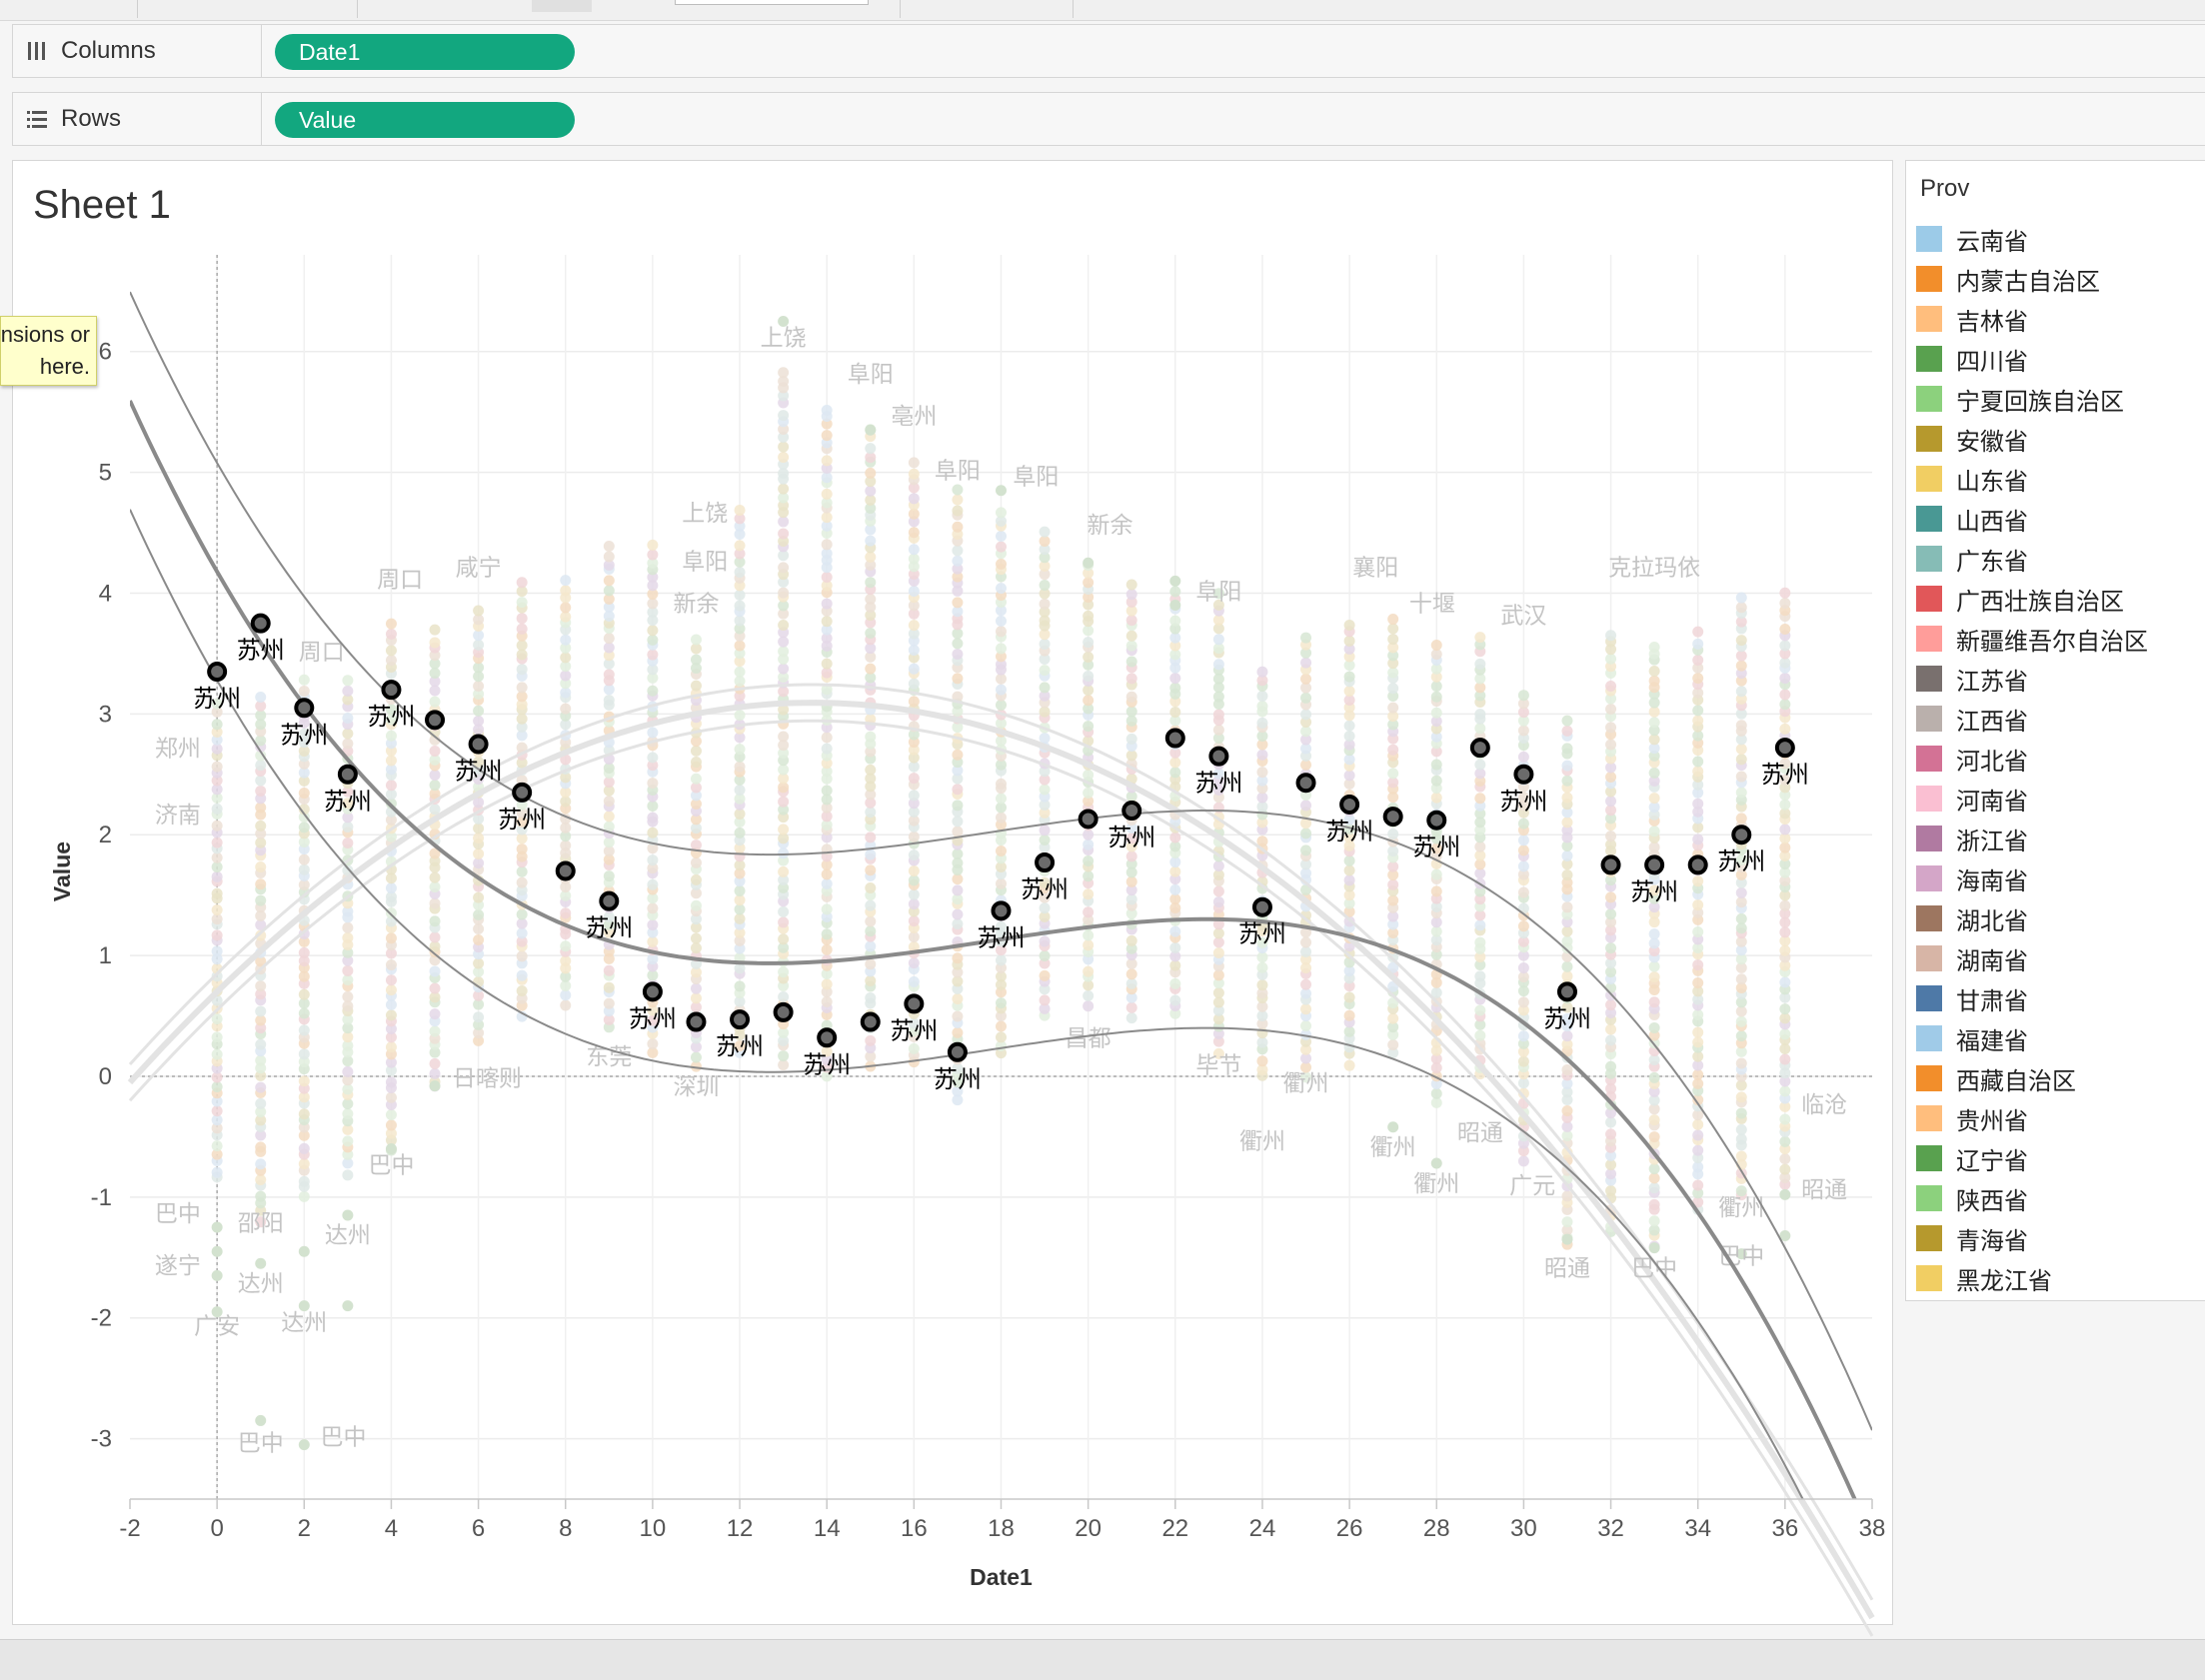 The height and width of the screenshot is (1680, 2205). I want to click on legend-item: 河北省, so click(2055, 759).